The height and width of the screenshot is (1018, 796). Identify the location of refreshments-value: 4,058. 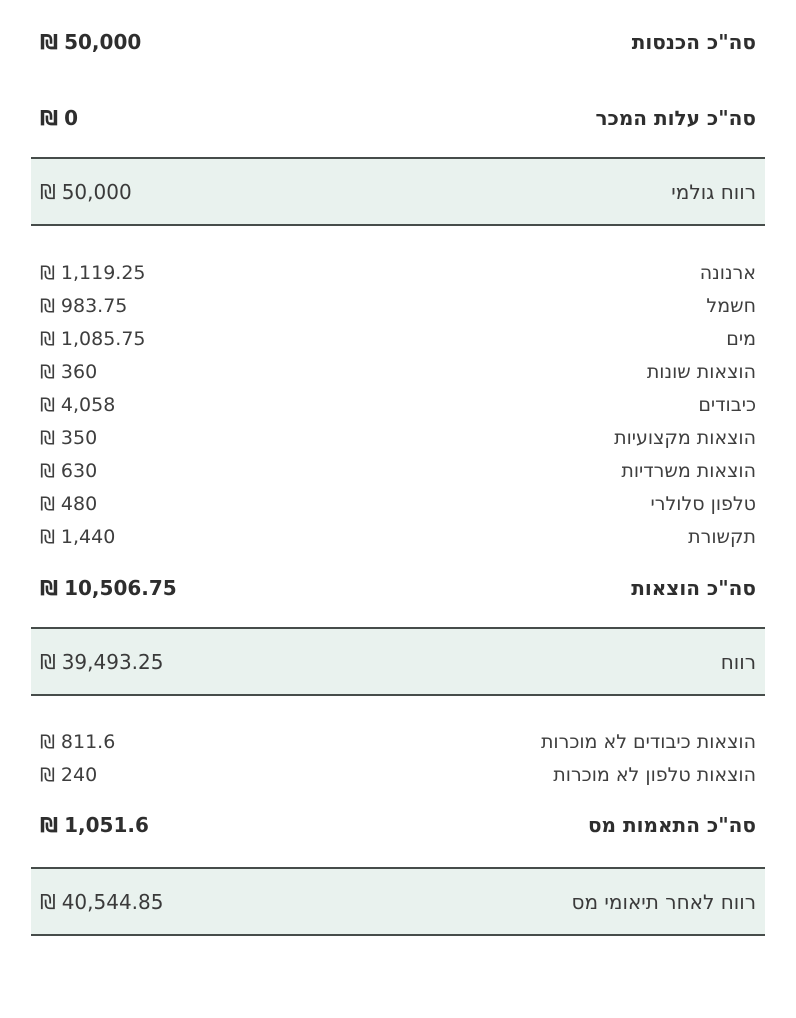
(88, 404).